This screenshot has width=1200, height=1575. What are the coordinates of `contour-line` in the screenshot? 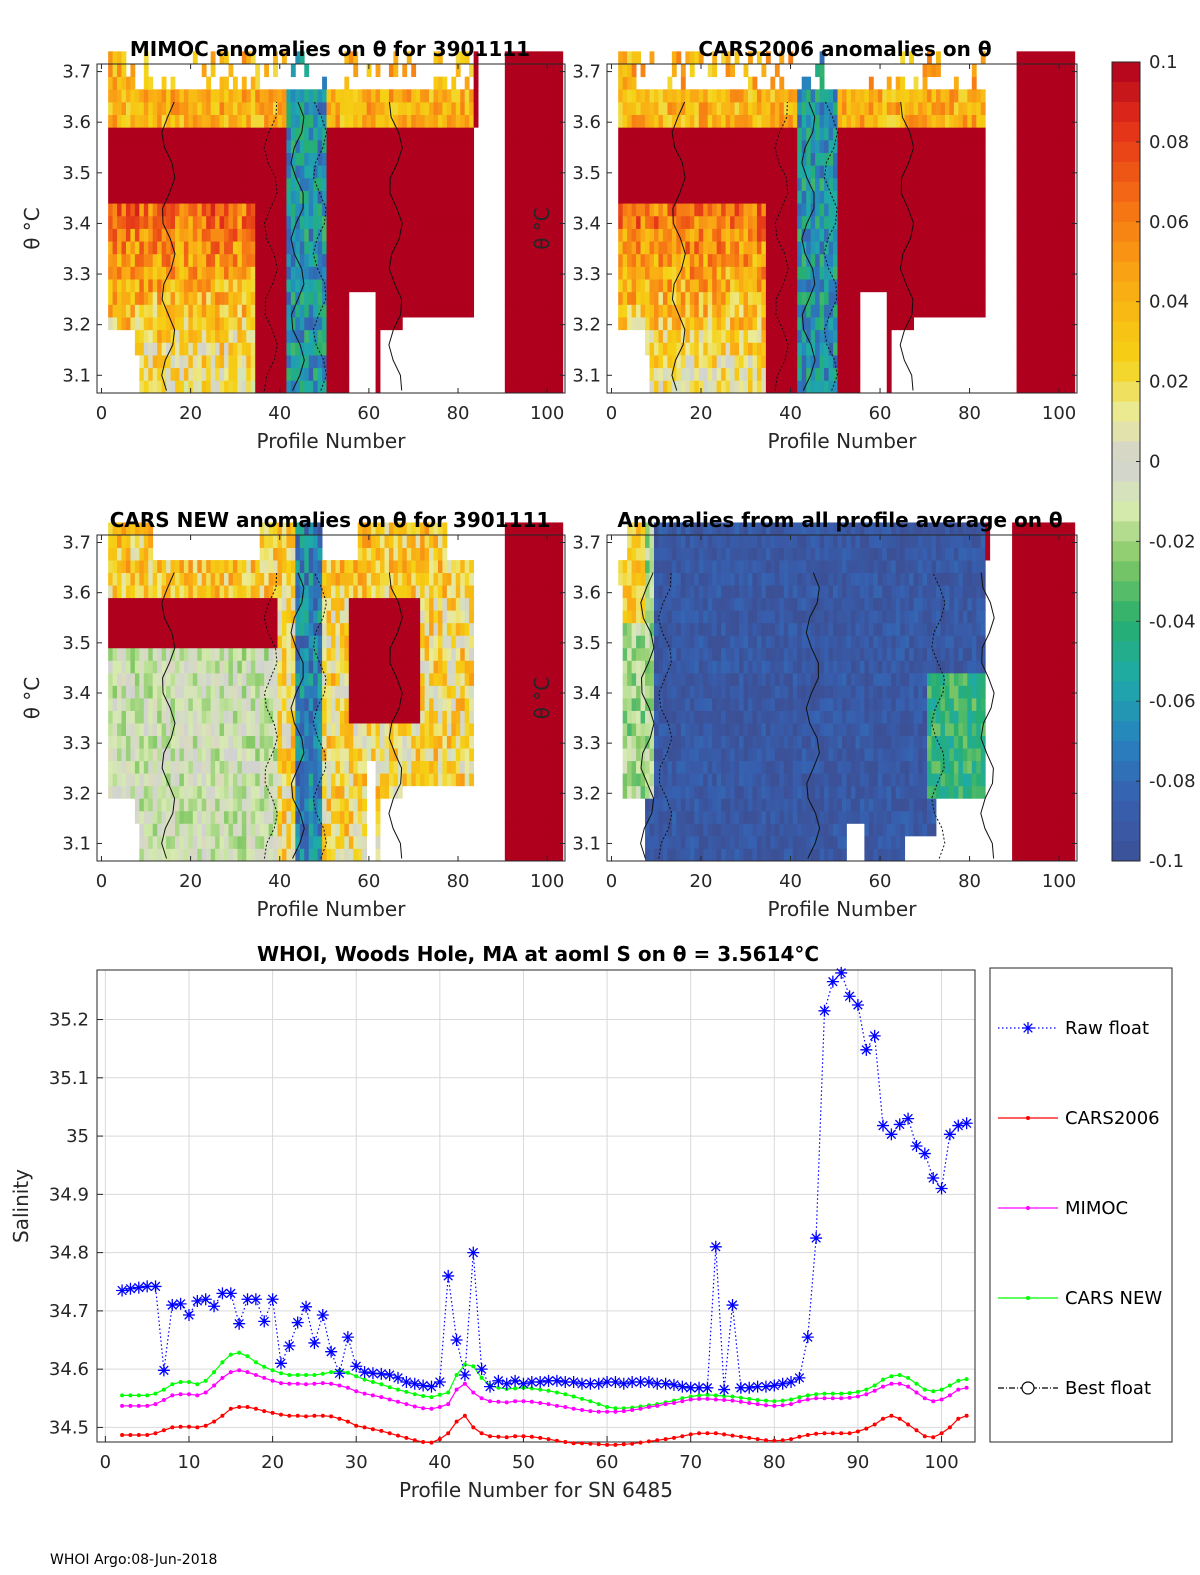 It's located at (320, 246).